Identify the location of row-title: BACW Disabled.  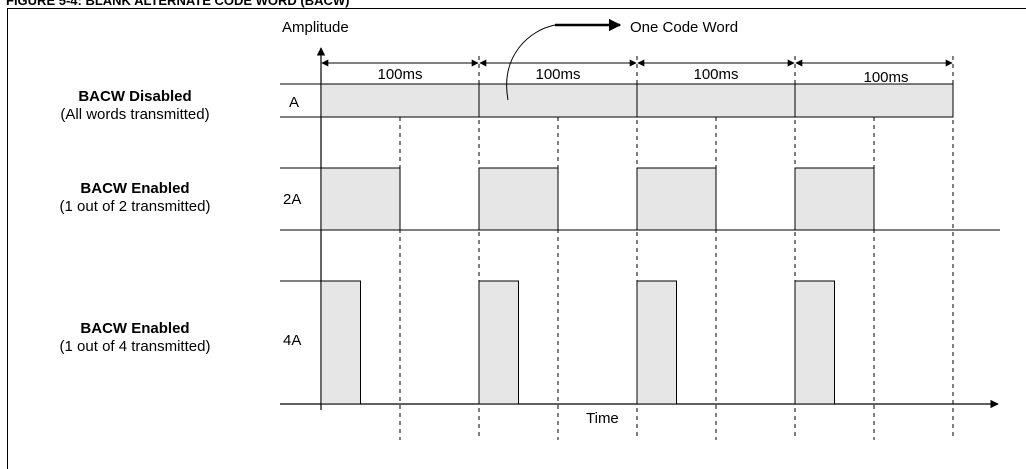
(135, 96).